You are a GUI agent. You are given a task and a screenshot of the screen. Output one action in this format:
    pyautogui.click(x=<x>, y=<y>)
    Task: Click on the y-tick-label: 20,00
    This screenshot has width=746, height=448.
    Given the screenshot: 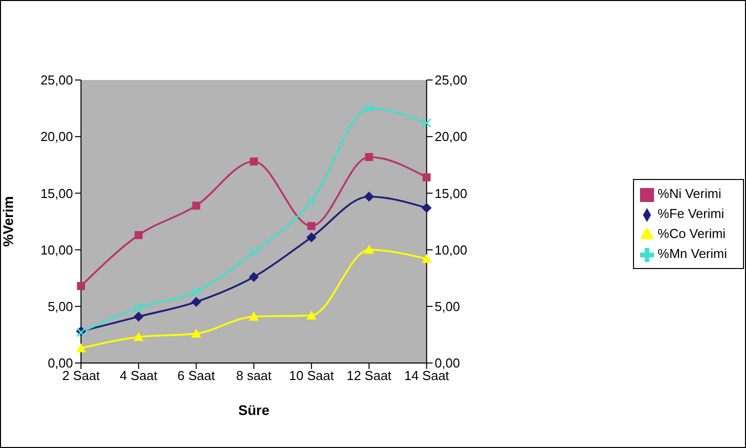 What is the action you would take?
    pyautogui.click(x=56, y=136)
    